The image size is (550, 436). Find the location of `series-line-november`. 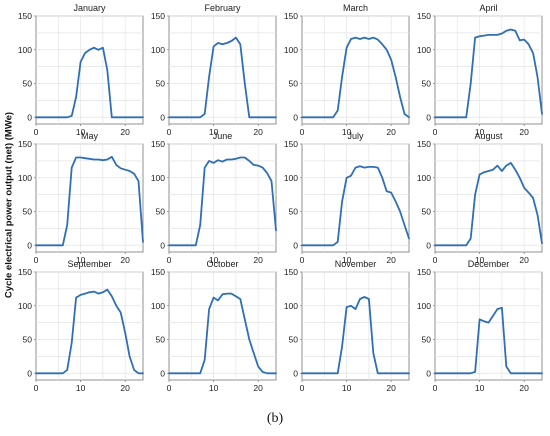

series-line-november is located at coordinates (355, 335).